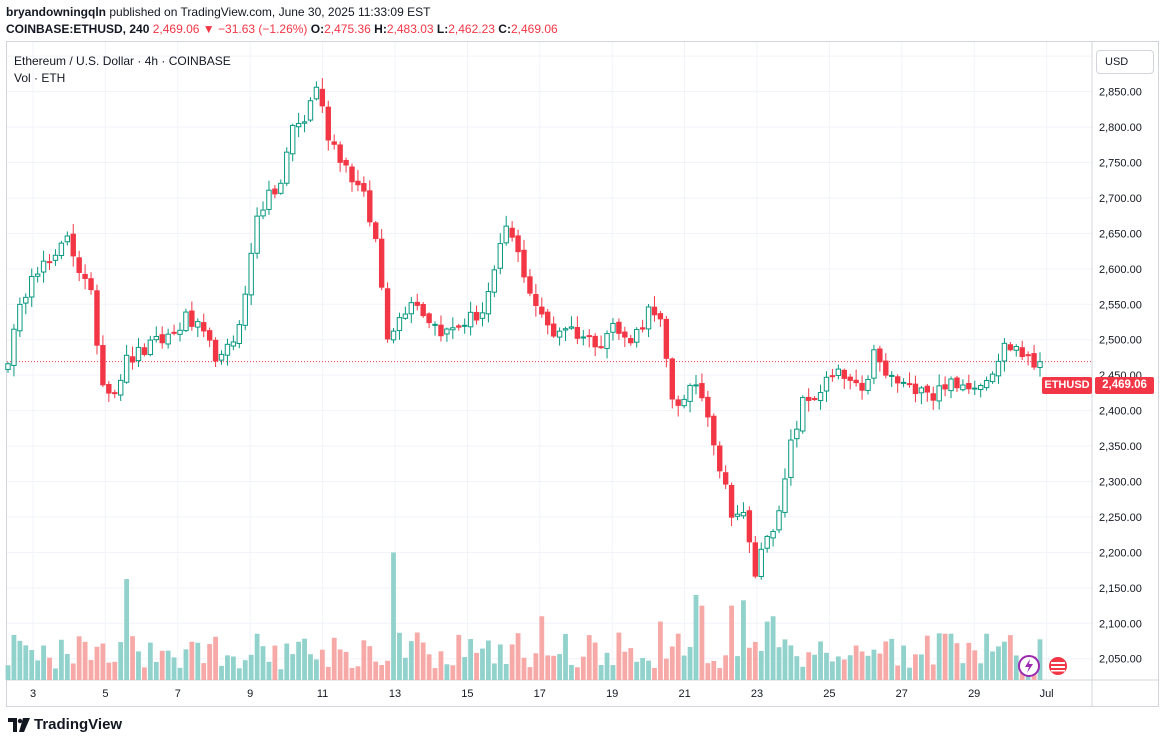  Describe the element at coordinates (1125, 62) in the screenshot. I see `currency-button: USD` at that location.